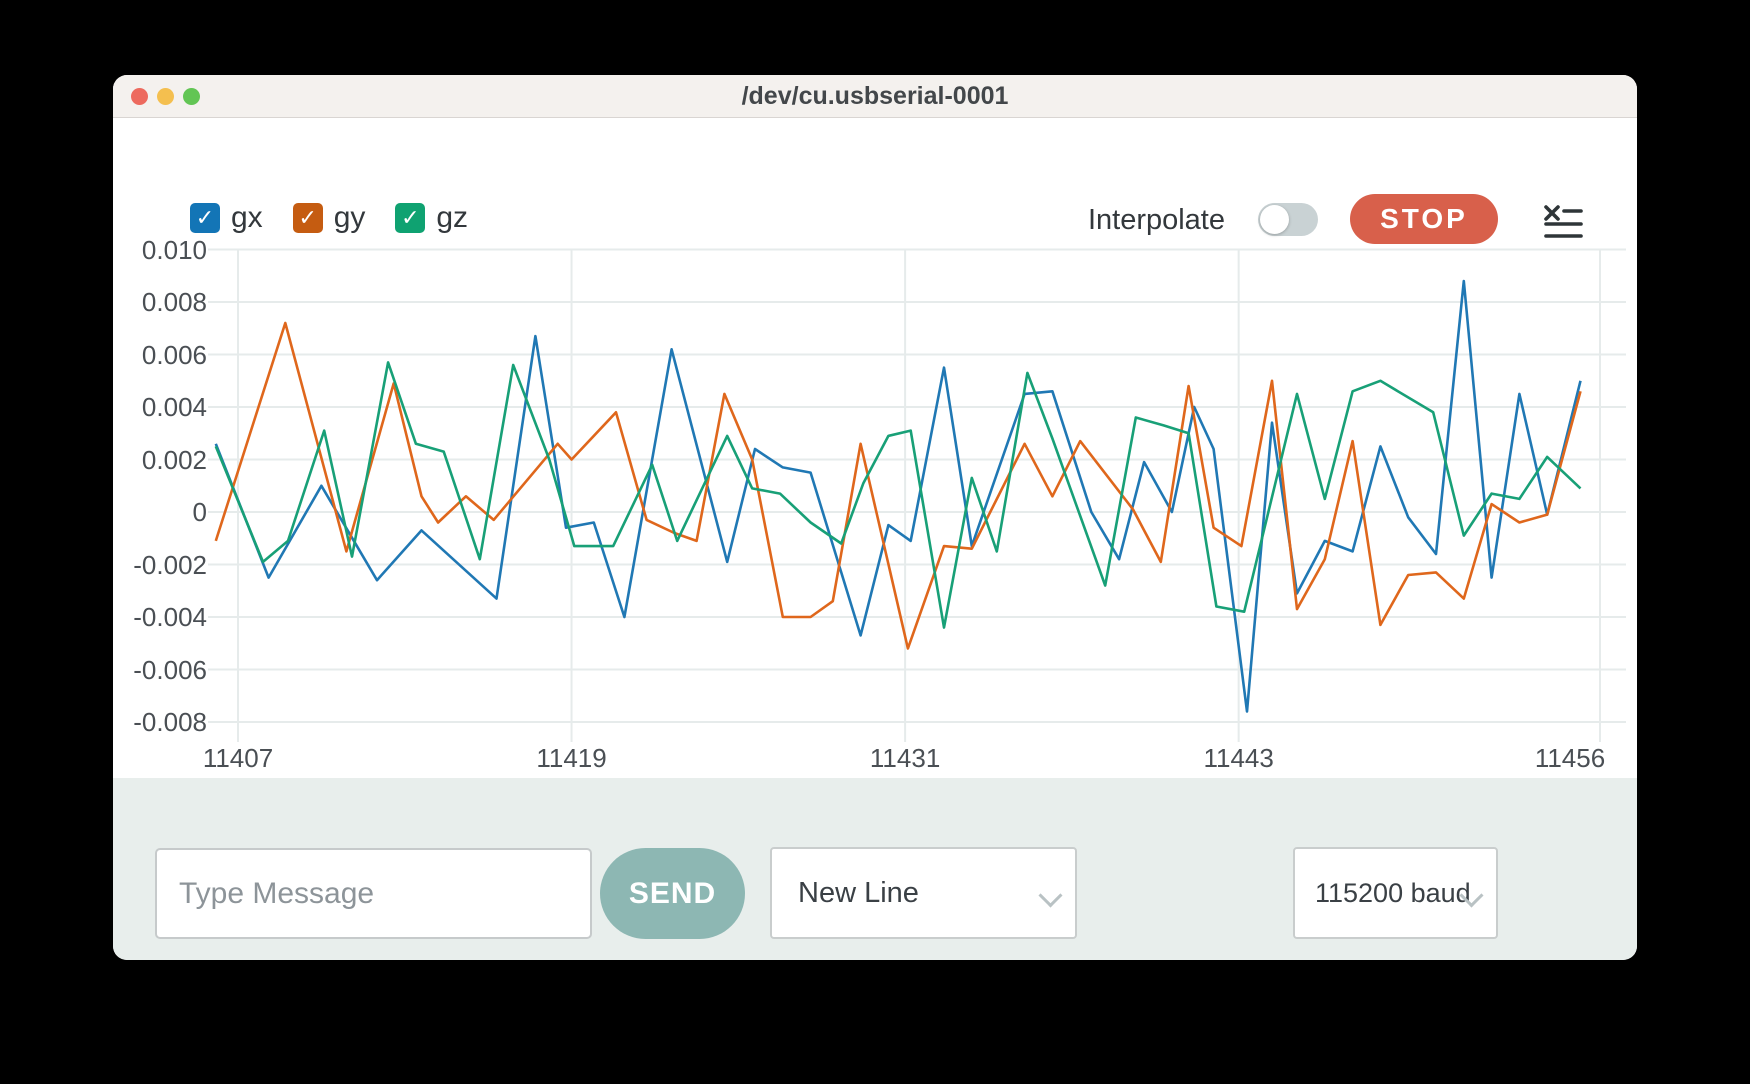  What do you see at coordinates (170, 564) in the screenshot?
I see `y-axis-tick: -0.002` at bounding box center [170, 564].